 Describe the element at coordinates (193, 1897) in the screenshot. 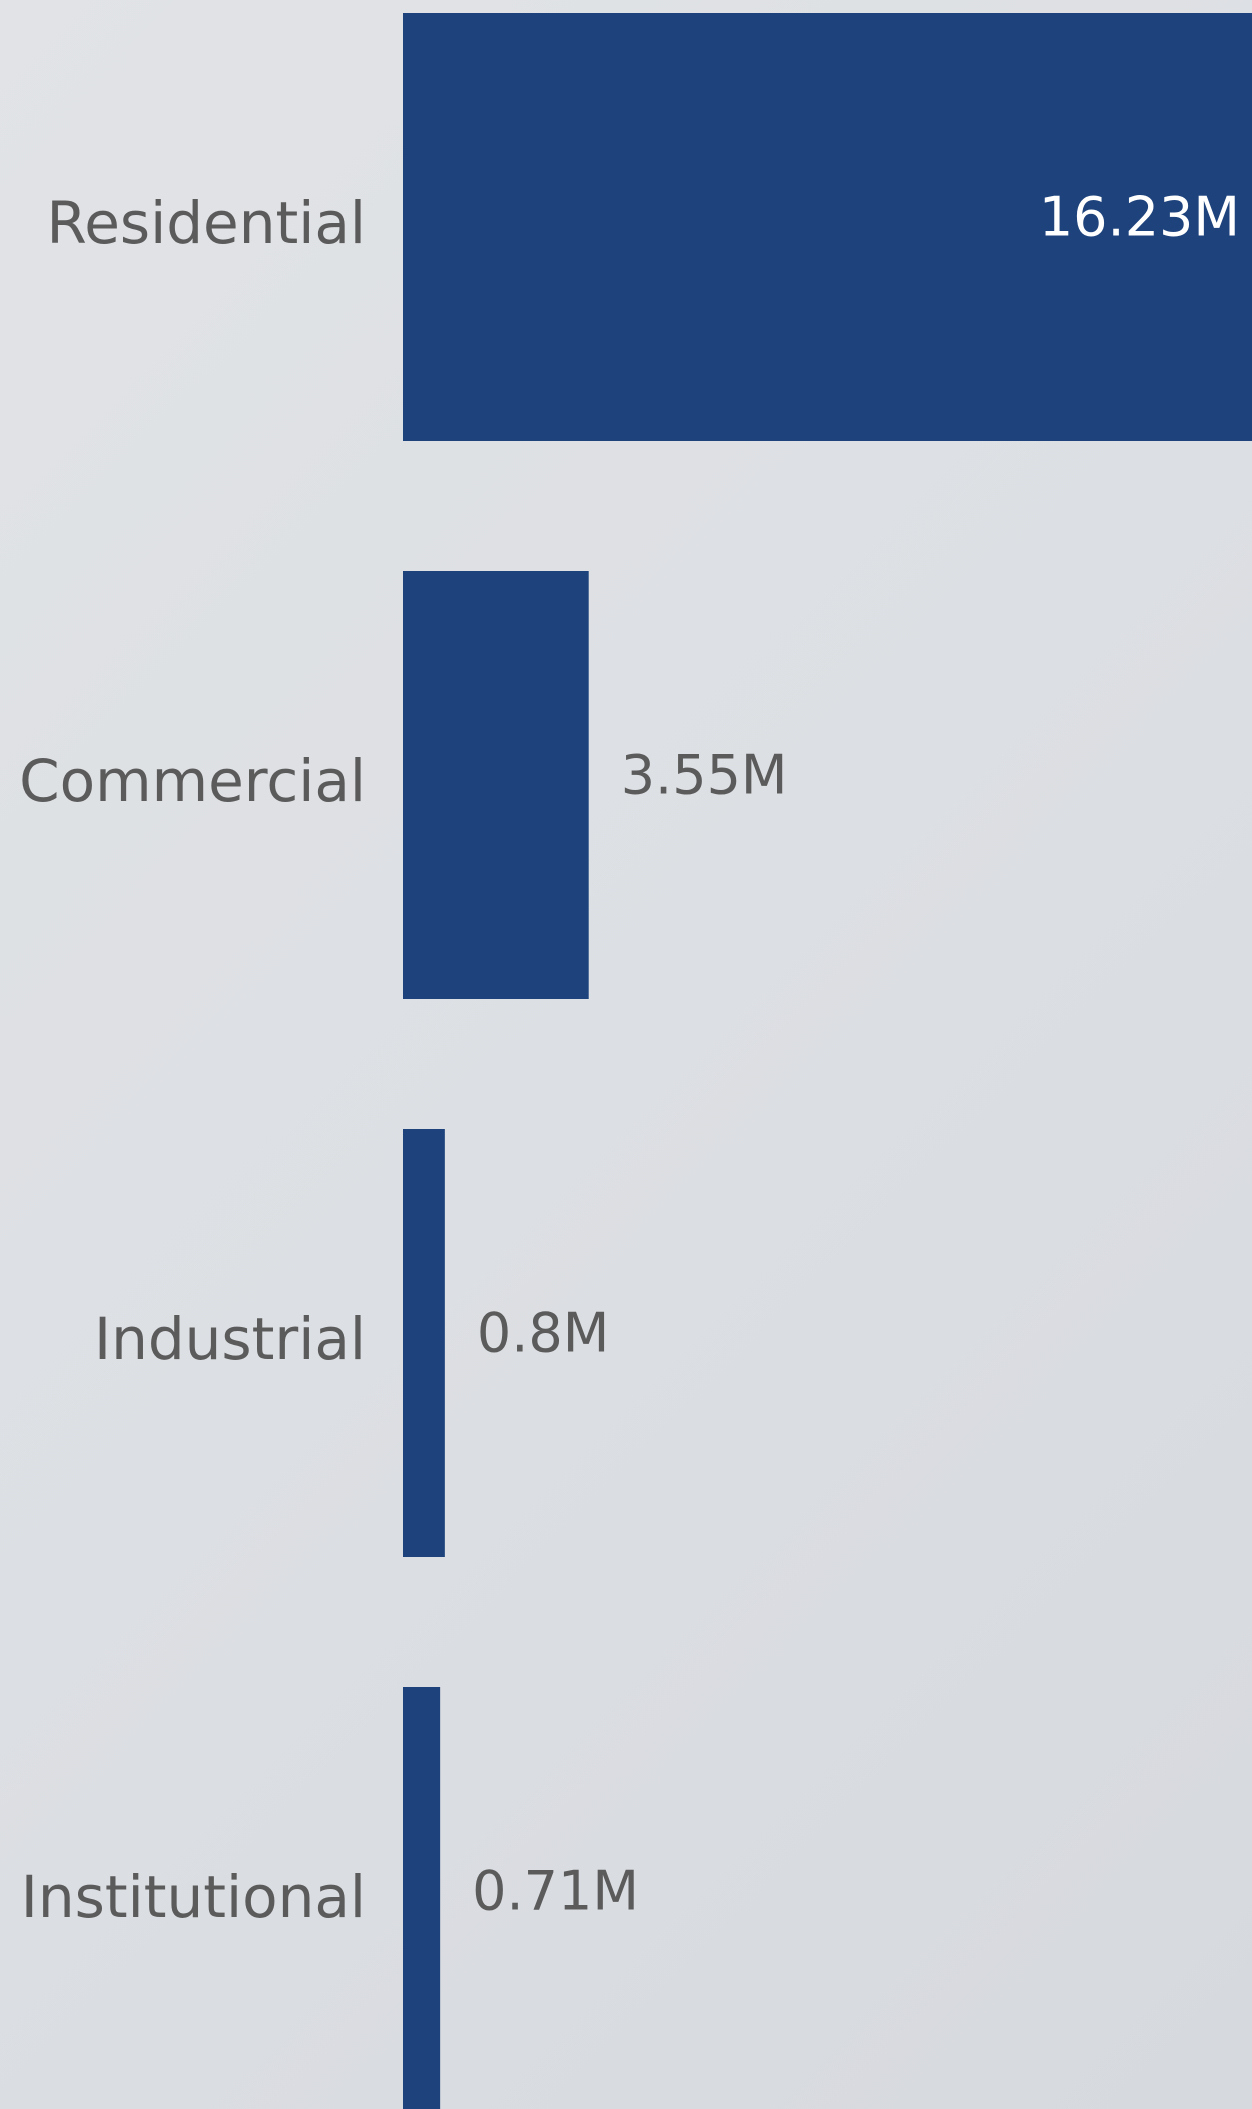

I see `category-label-institutional: Institutional` at that location.